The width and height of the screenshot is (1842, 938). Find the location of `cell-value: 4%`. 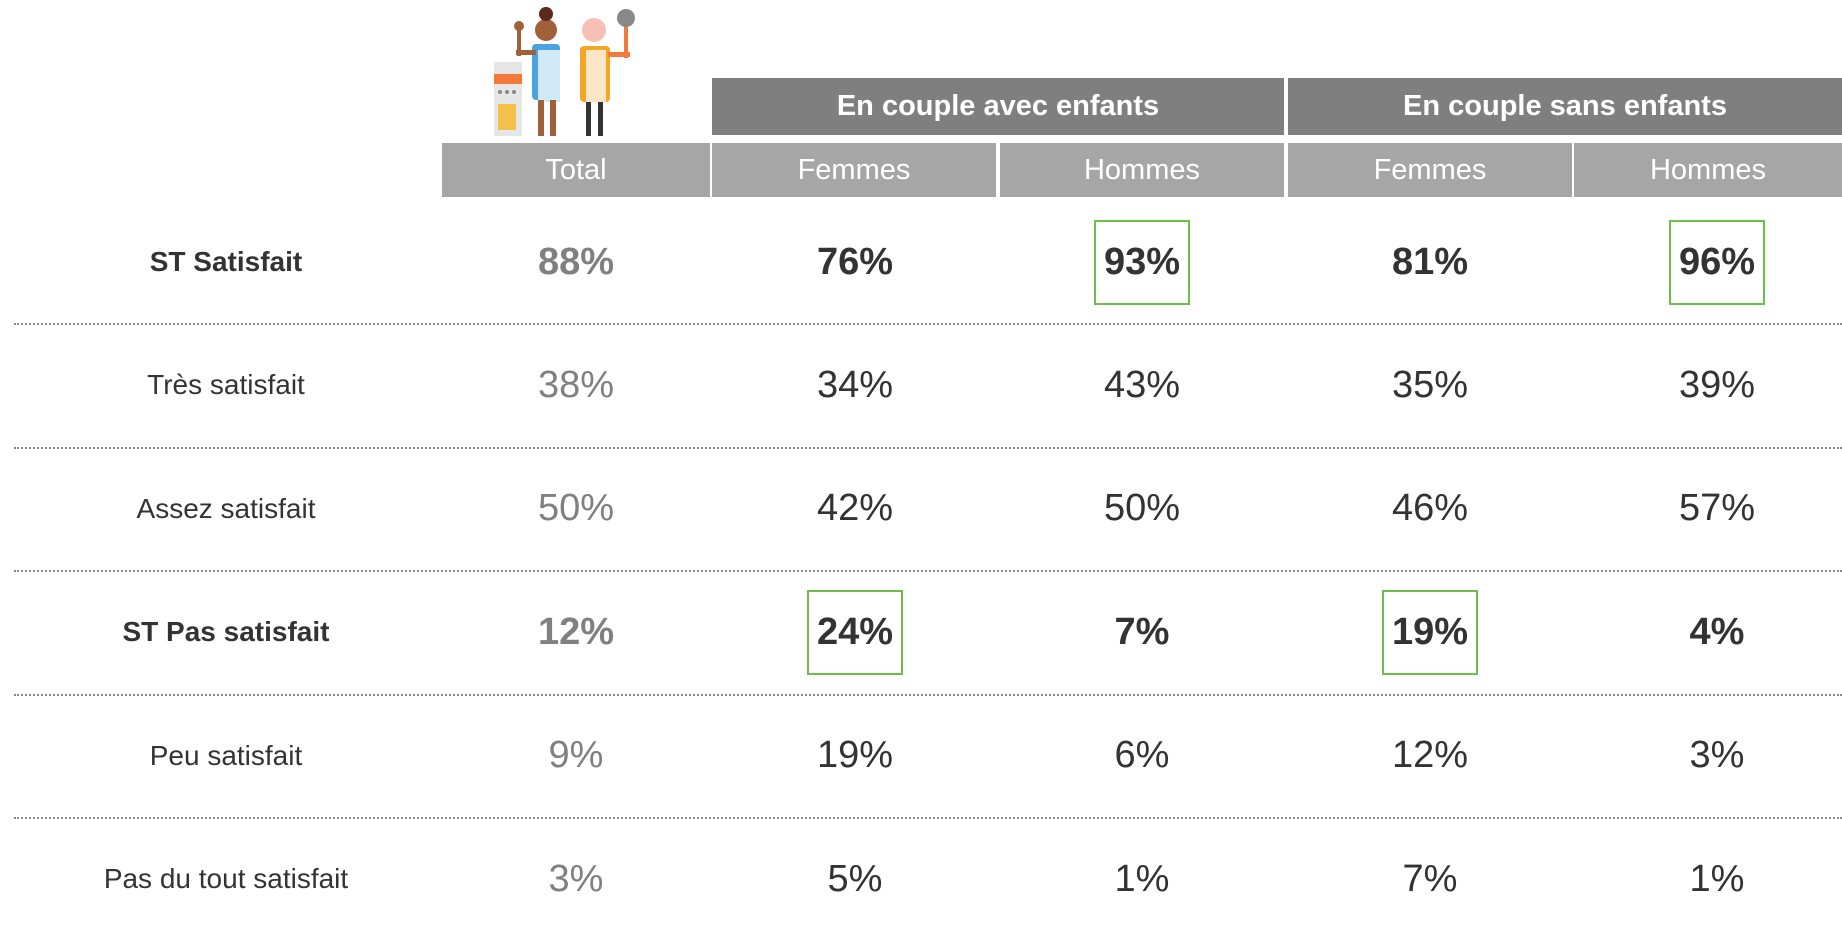

cell-value: 4% is located at coordinates (1717, 631).